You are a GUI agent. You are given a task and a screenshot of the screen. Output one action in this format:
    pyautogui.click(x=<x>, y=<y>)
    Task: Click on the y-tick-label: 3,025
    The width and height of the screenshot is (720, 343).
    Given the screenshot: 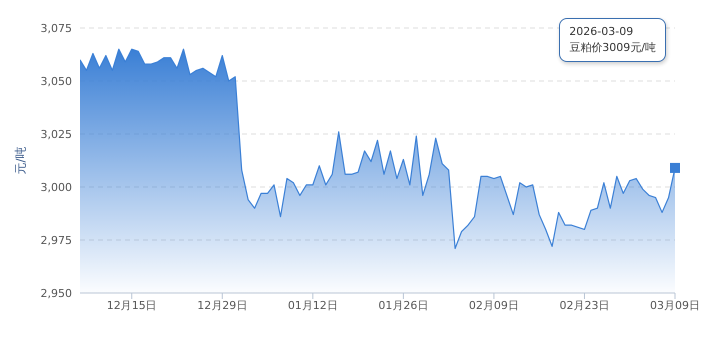 What is the action you would take?
    pyautogui.click(x=56, y=134)
    